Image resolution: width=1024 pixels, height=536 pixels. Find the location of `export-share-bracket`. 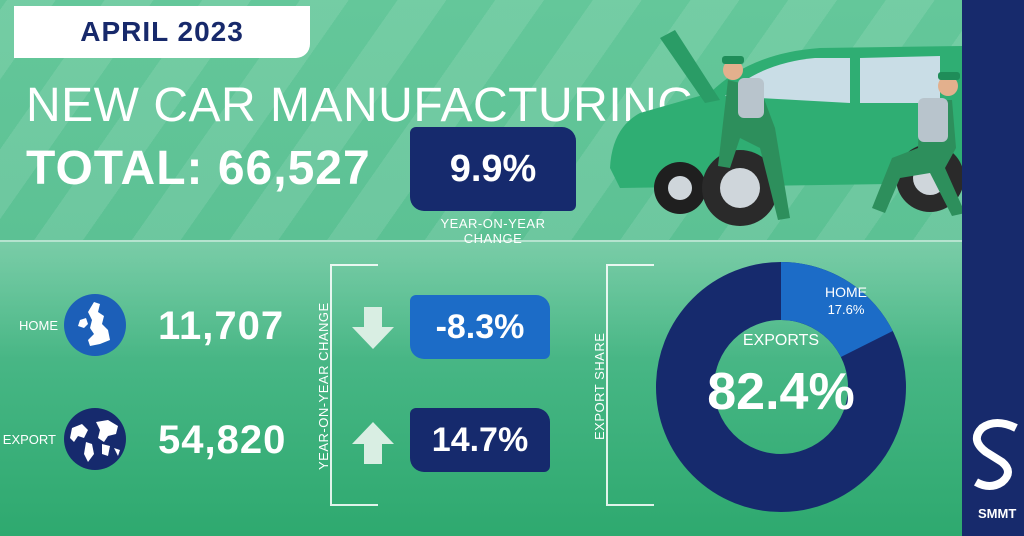

export-share-bracket is located at coordinates (630, 385).